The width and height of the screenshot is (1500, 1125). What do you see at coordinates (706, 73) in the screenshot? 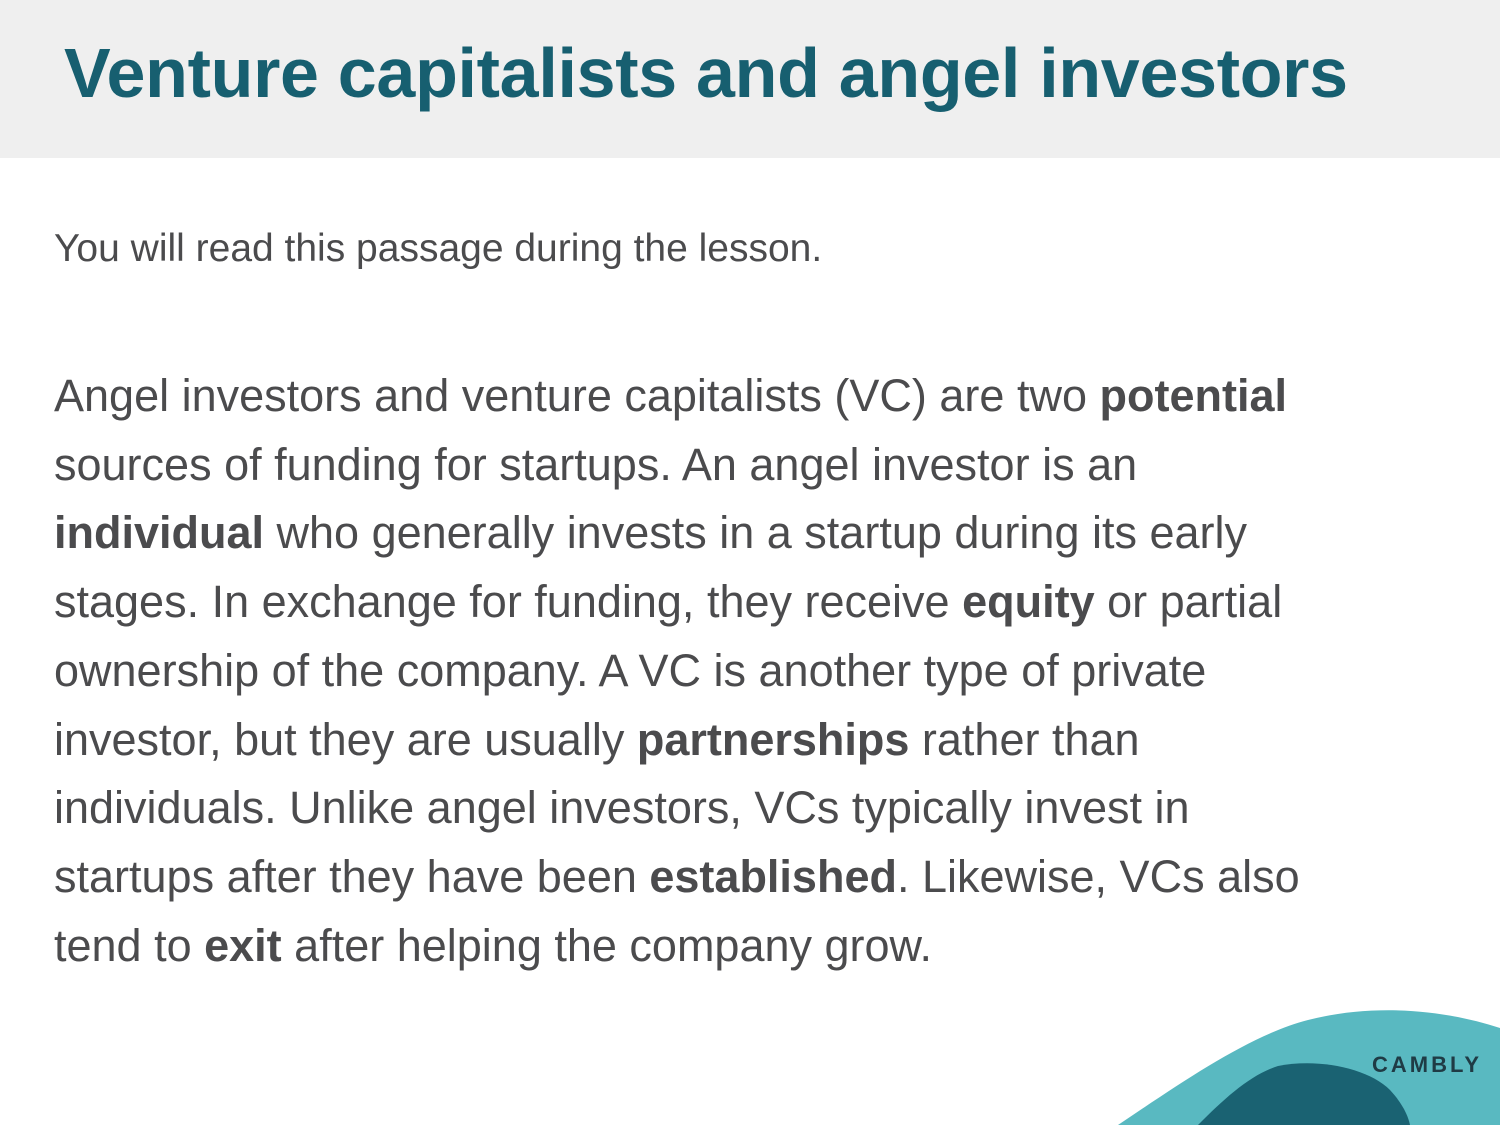
I see `page-title: Venture capitalists and angel investors` at bounding box center [706, 73].